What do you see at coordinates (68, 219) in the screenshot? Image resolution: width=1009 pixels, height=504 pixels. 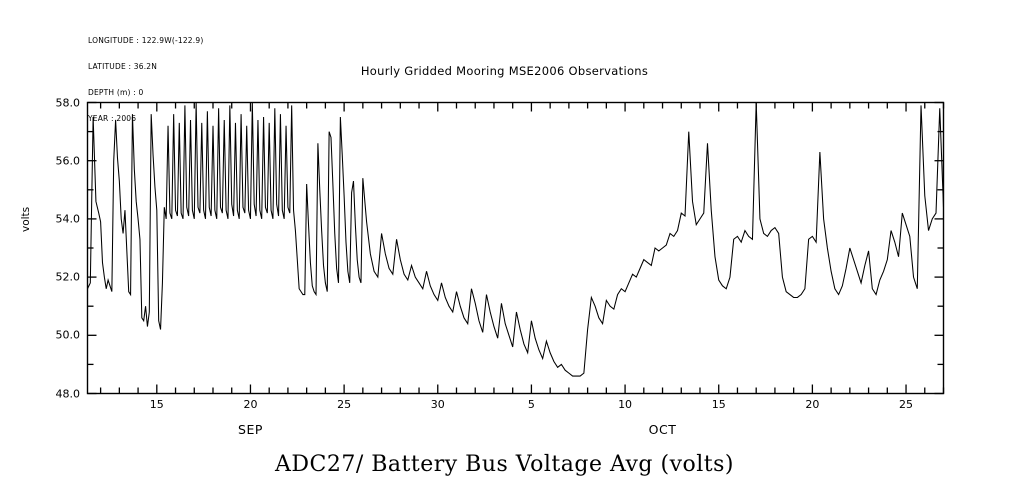 I see `y-tick-label: 54.0` at bounding box center [68, 219].